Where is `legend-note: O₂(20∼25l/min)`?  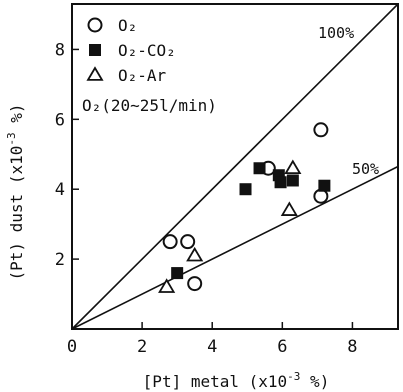
legend-note: O₂(20∼25l/min) is located at coordinates (149, 105).